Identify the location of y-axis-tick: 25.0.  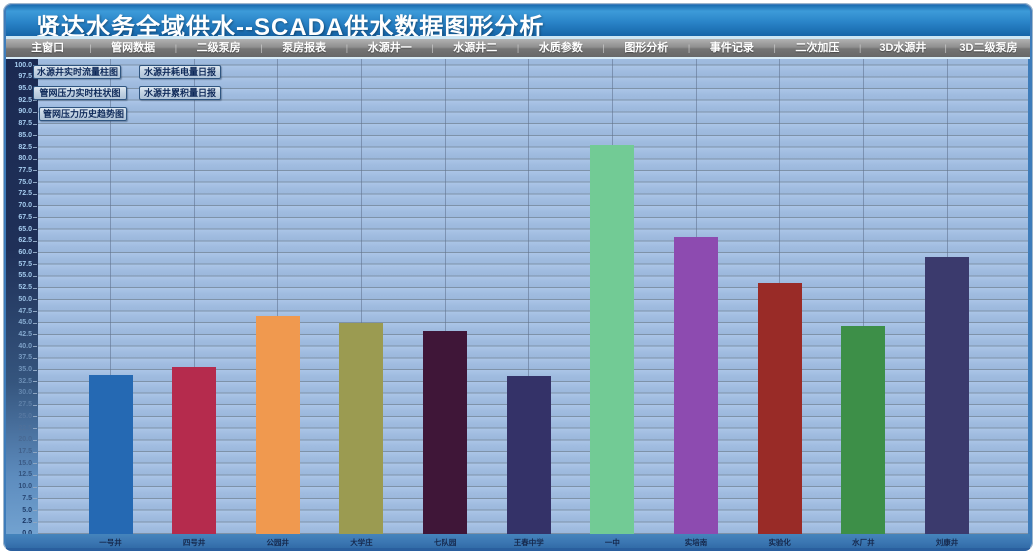
(27, 417).